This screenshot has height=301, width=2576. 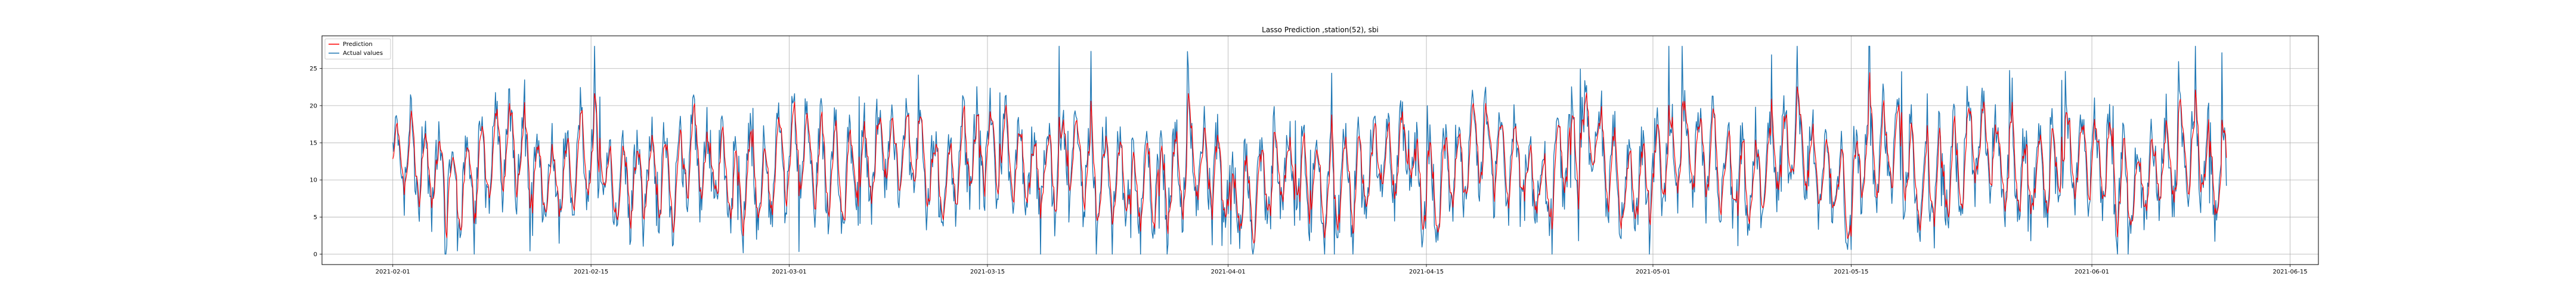 What do you see at coordinates (363, 54) in the screenshot?
I see `legend-label-actual: Actual values` at bounding box center [363, 54].